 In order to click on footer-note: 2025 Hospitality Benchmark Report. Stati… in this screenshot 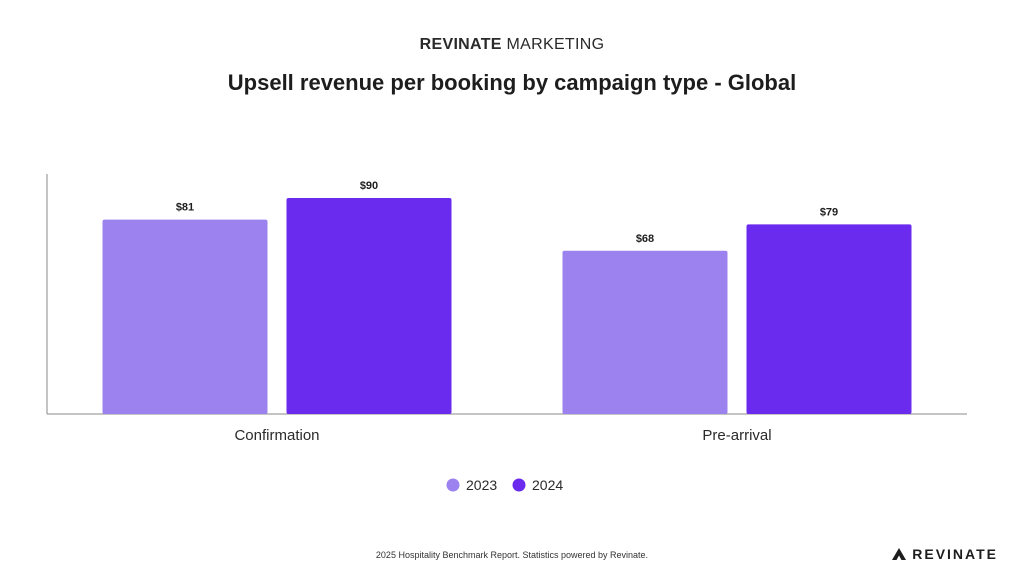, I will do `click(512, 555)`.